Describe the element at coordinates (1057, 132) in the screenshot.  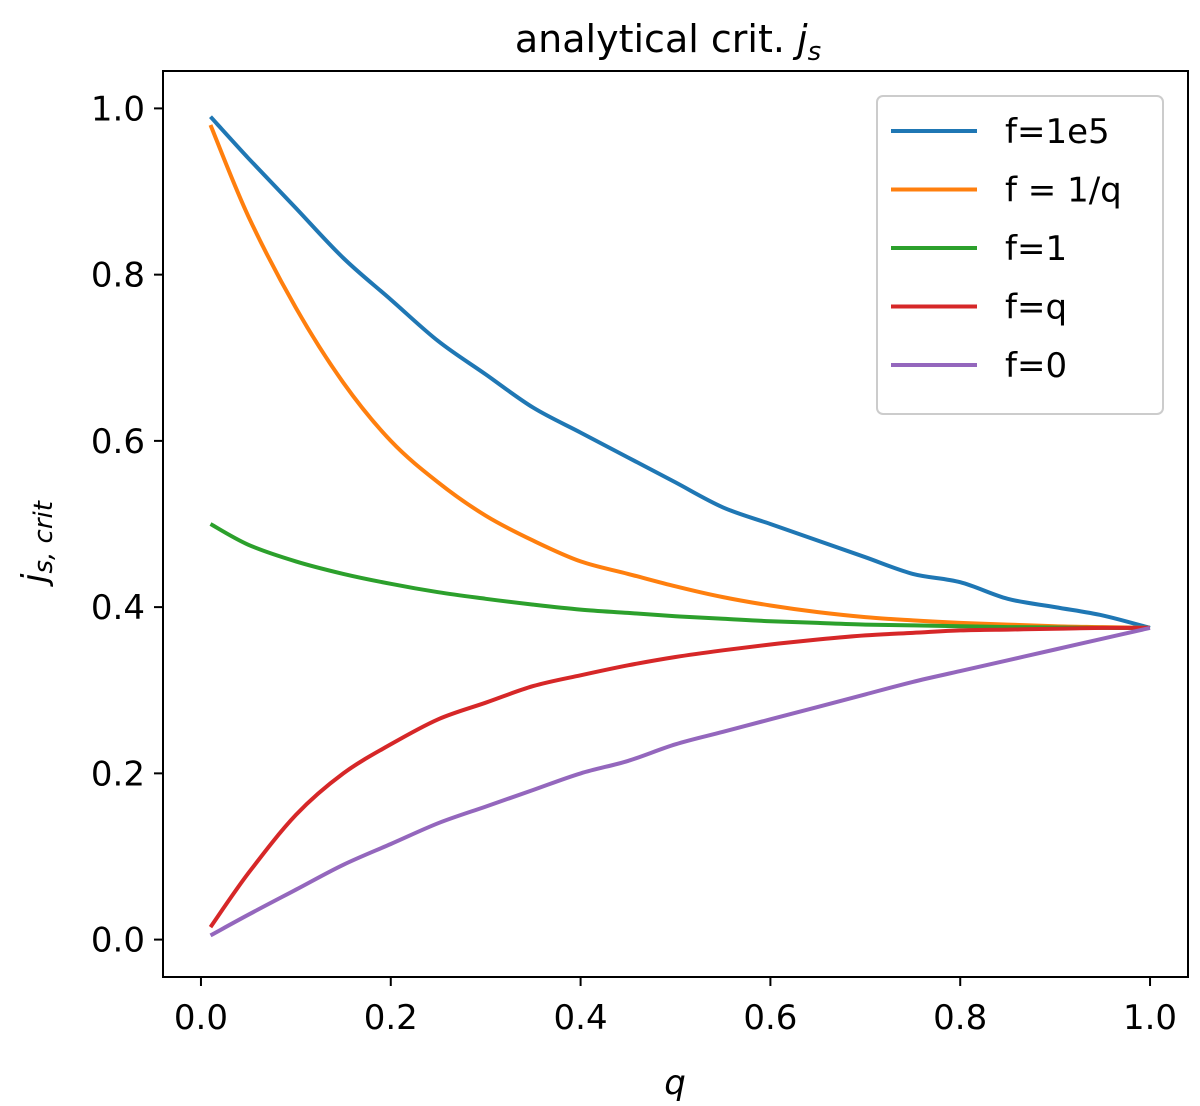
I see `legend-label-1: f=1e5` at that location.